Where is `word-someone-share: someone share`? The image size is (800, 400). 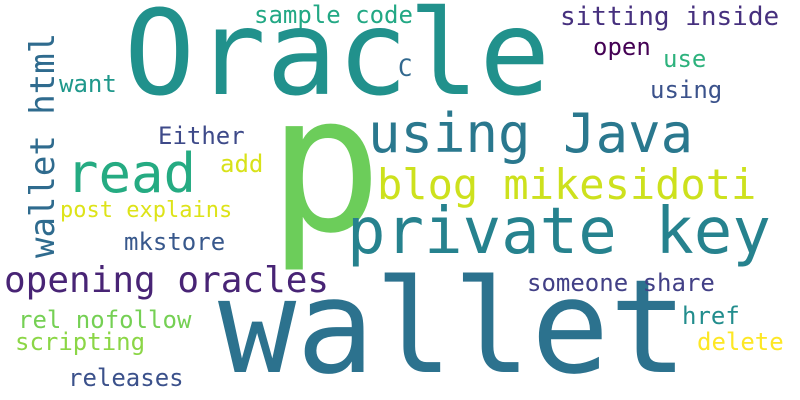 word-someone-share: someone share is located at coordinates (621, 283).